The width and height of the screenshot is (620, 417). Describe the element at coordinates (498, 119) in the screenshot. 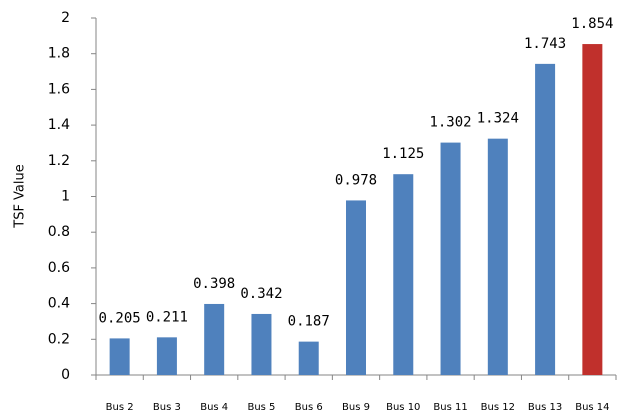

I see `data-label: 1.324` at that location.